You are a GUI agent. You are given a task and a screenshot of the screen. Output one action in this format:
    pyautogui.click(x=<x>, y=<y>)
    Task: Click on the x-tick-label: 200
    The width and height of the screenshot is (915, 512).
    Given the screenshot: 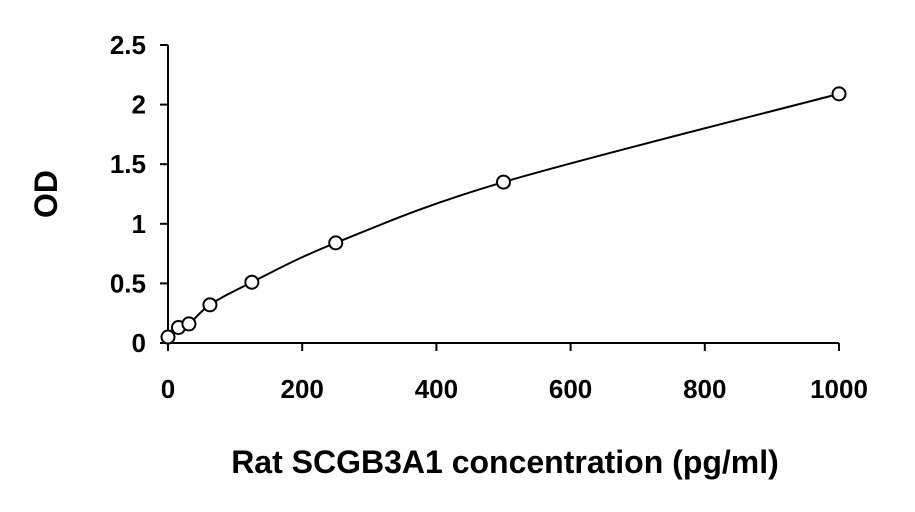 What is the action you would take?
    pyautogui.click(x=302, y=389)
    